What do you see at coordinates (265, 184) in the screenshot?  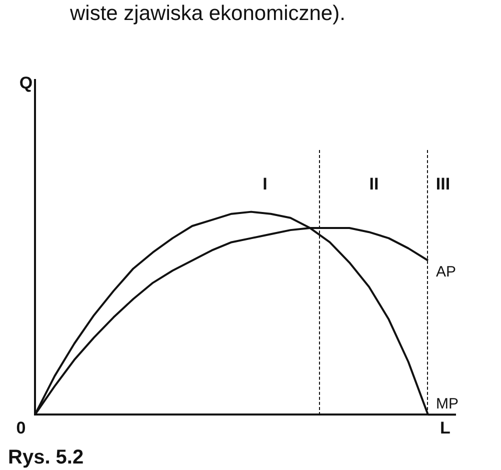 I see `text: I` at bounding box center [265, 184].